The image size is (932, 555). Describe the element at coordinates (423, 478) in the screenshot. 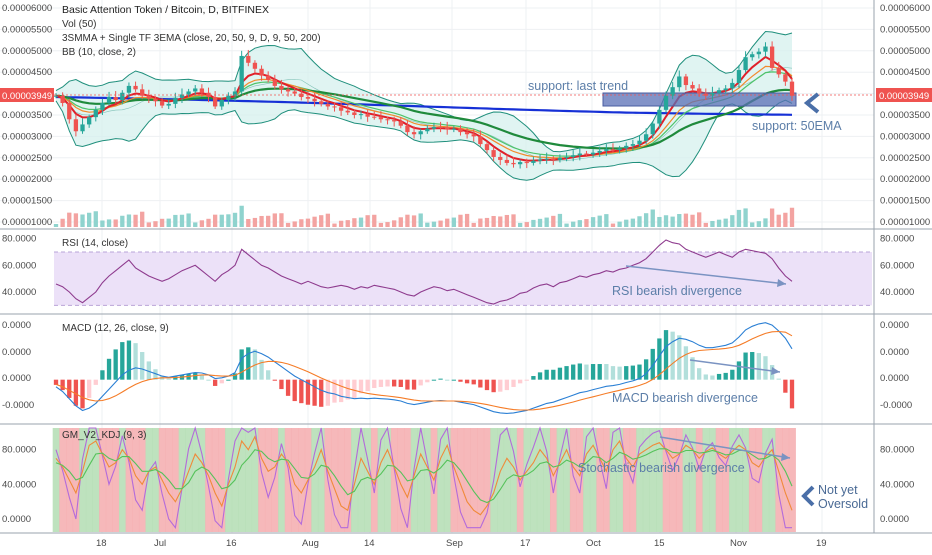

I see `kdj-j-line` at that location.